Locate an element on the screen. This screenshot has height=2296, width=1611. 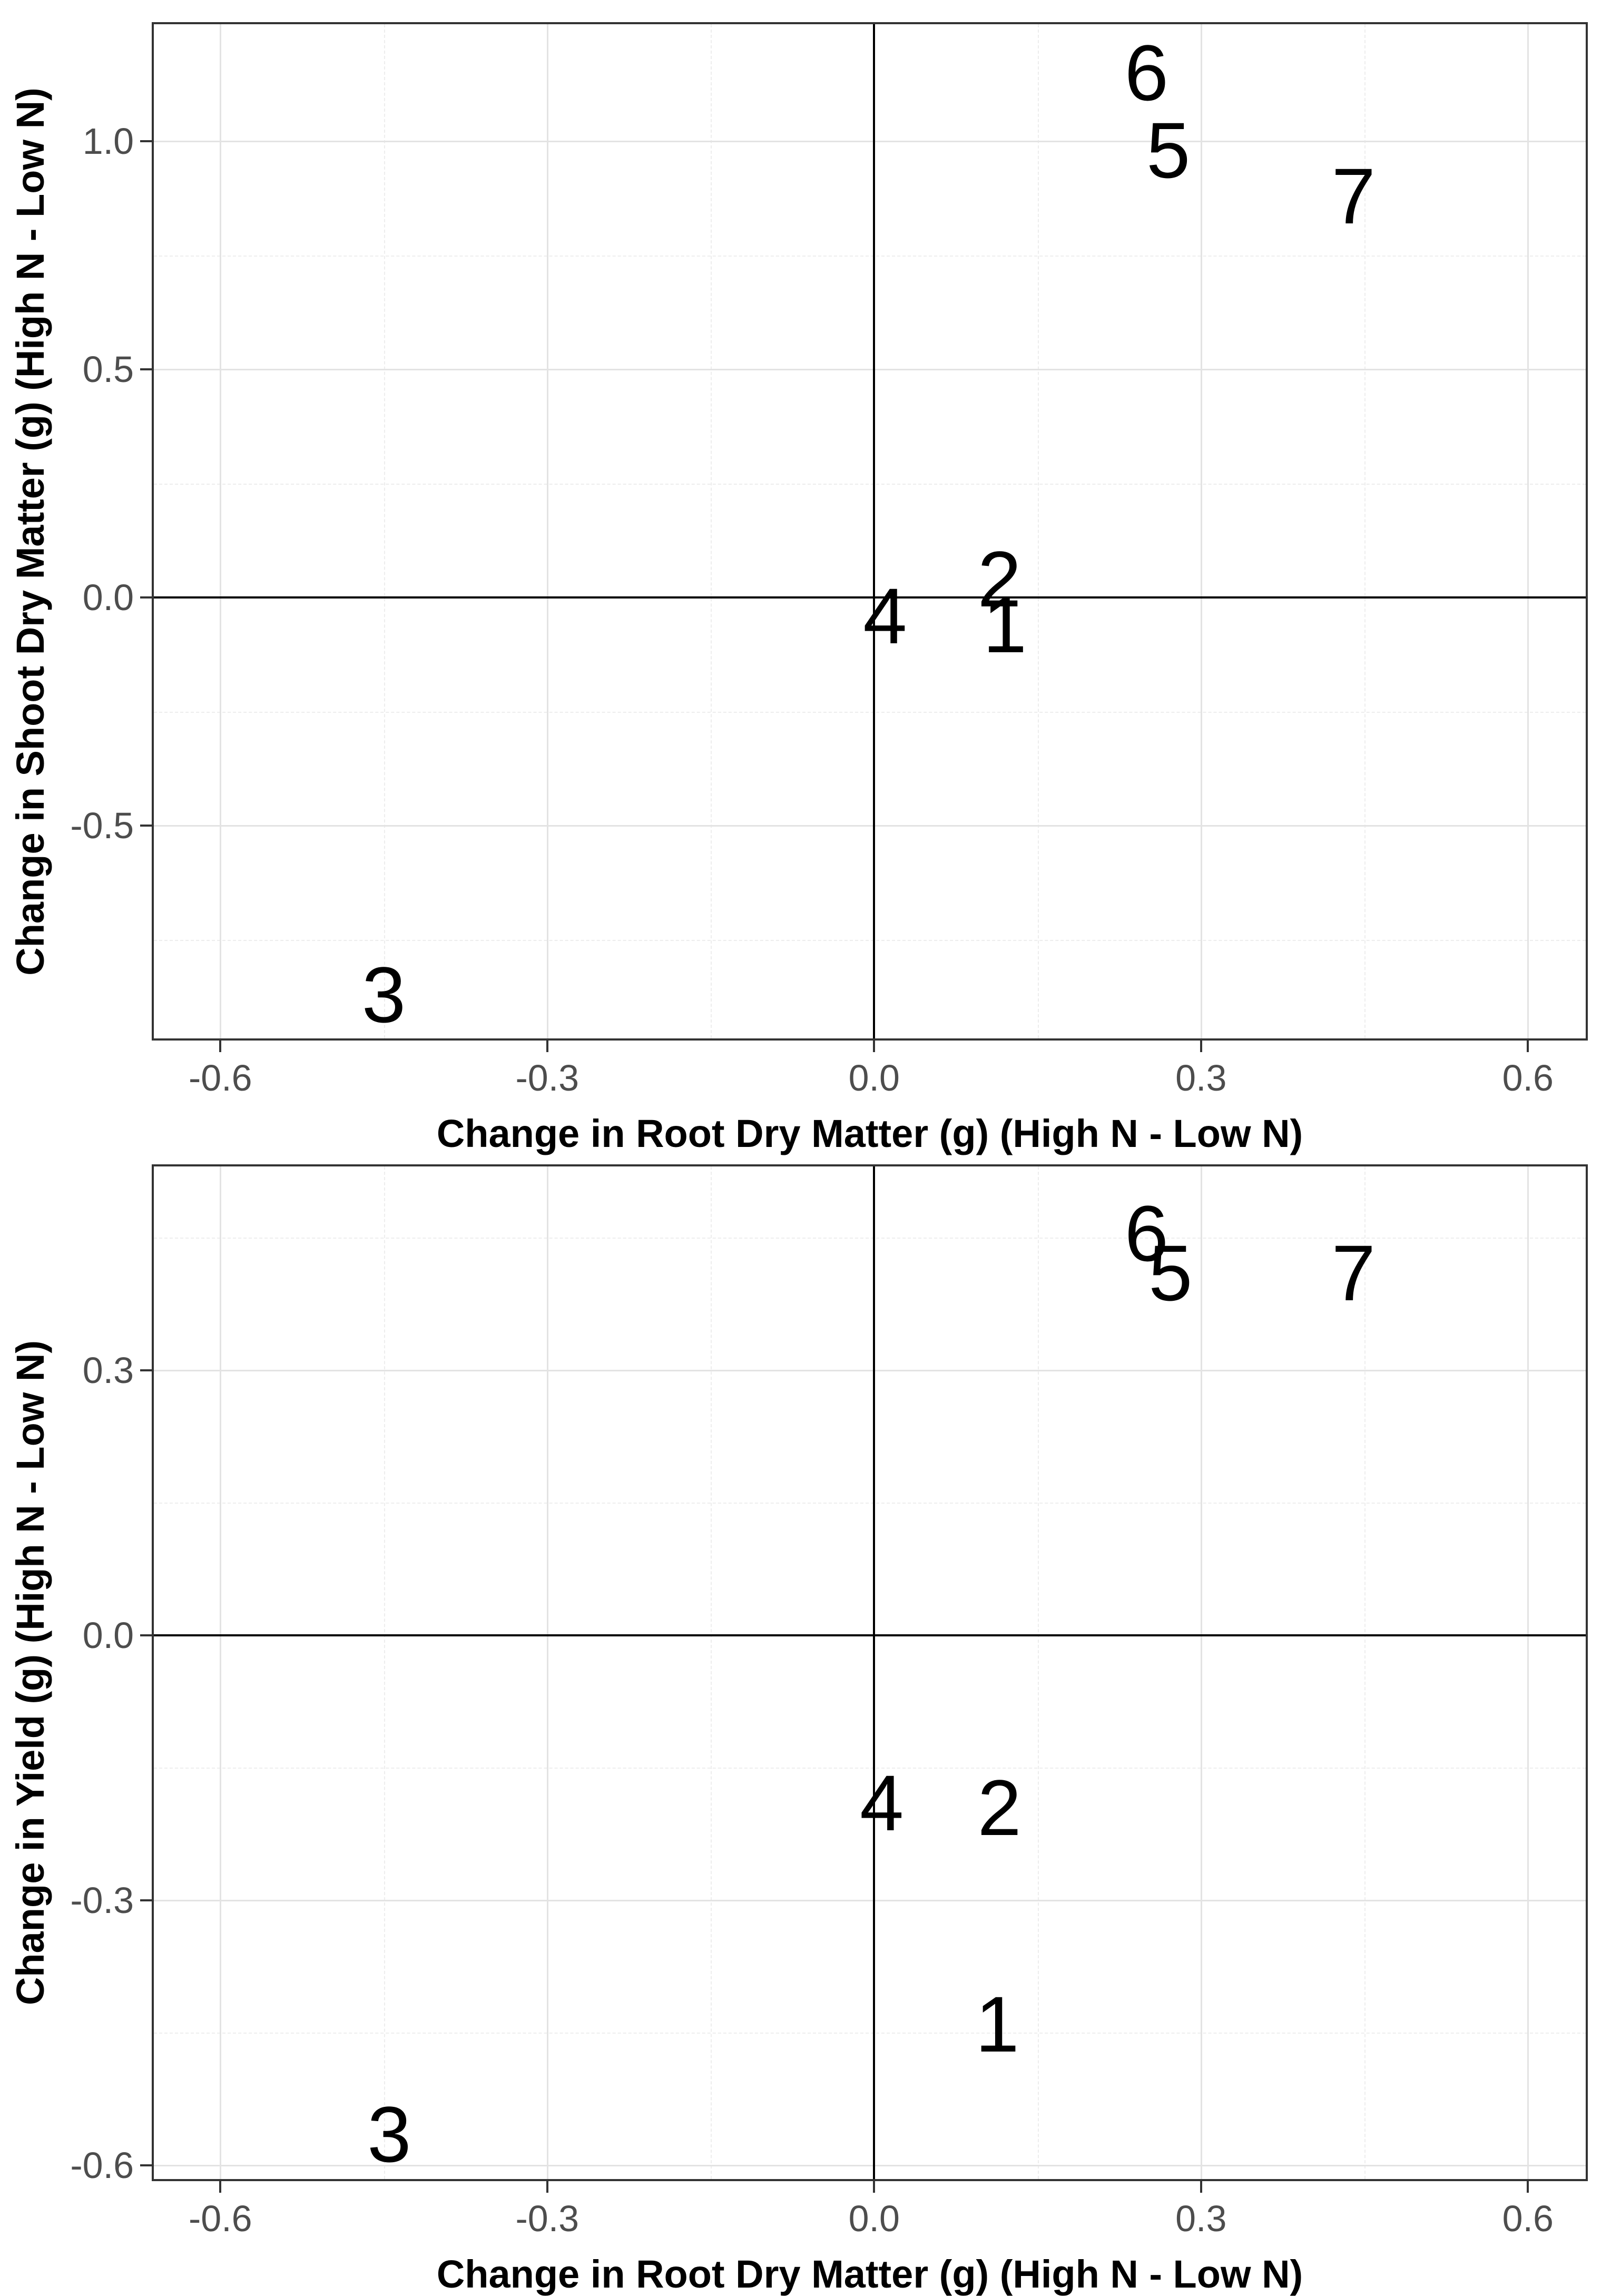
y-axis-tick-label: 0.3 is located at coordinates (108, 1370).